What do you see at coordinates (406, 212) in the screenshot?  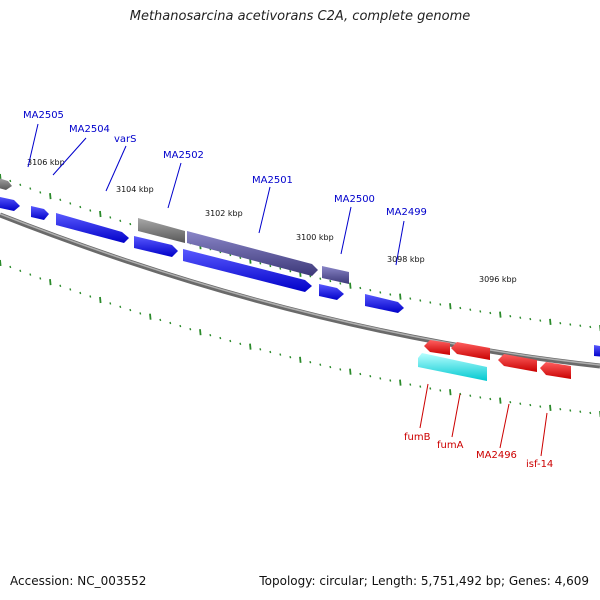 I see `gene-label: MA2499` at bounding box center [406, 212].